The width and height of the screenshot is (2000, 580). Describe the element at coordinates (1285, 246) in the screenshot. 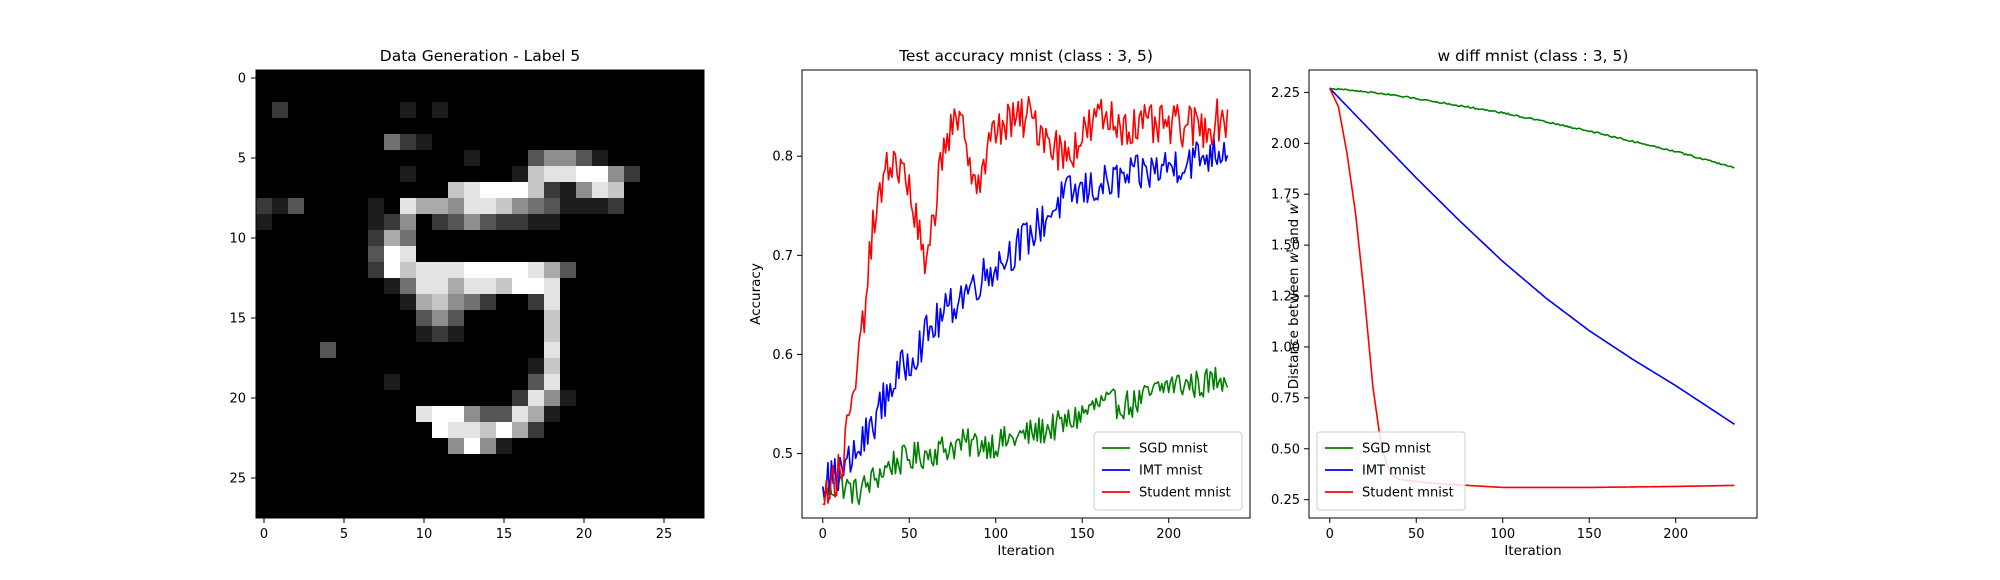

I see `y-tick-label: 1.50` at that location.